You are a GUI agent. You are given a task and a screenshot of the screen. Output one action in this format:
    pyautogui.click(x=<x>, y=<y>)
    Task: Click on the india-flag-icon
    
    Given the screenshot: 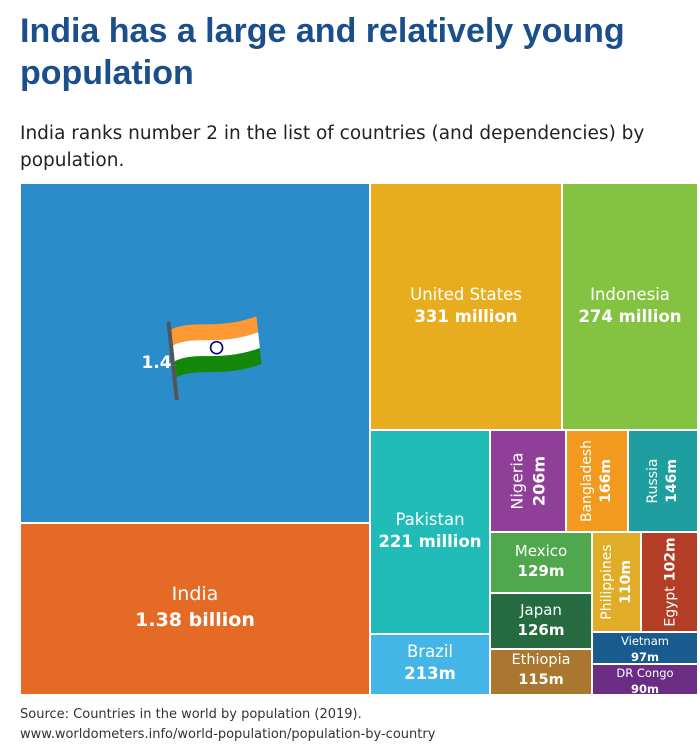 What is the action you would take?
    pyautogui.click(x=214, y=358)
    